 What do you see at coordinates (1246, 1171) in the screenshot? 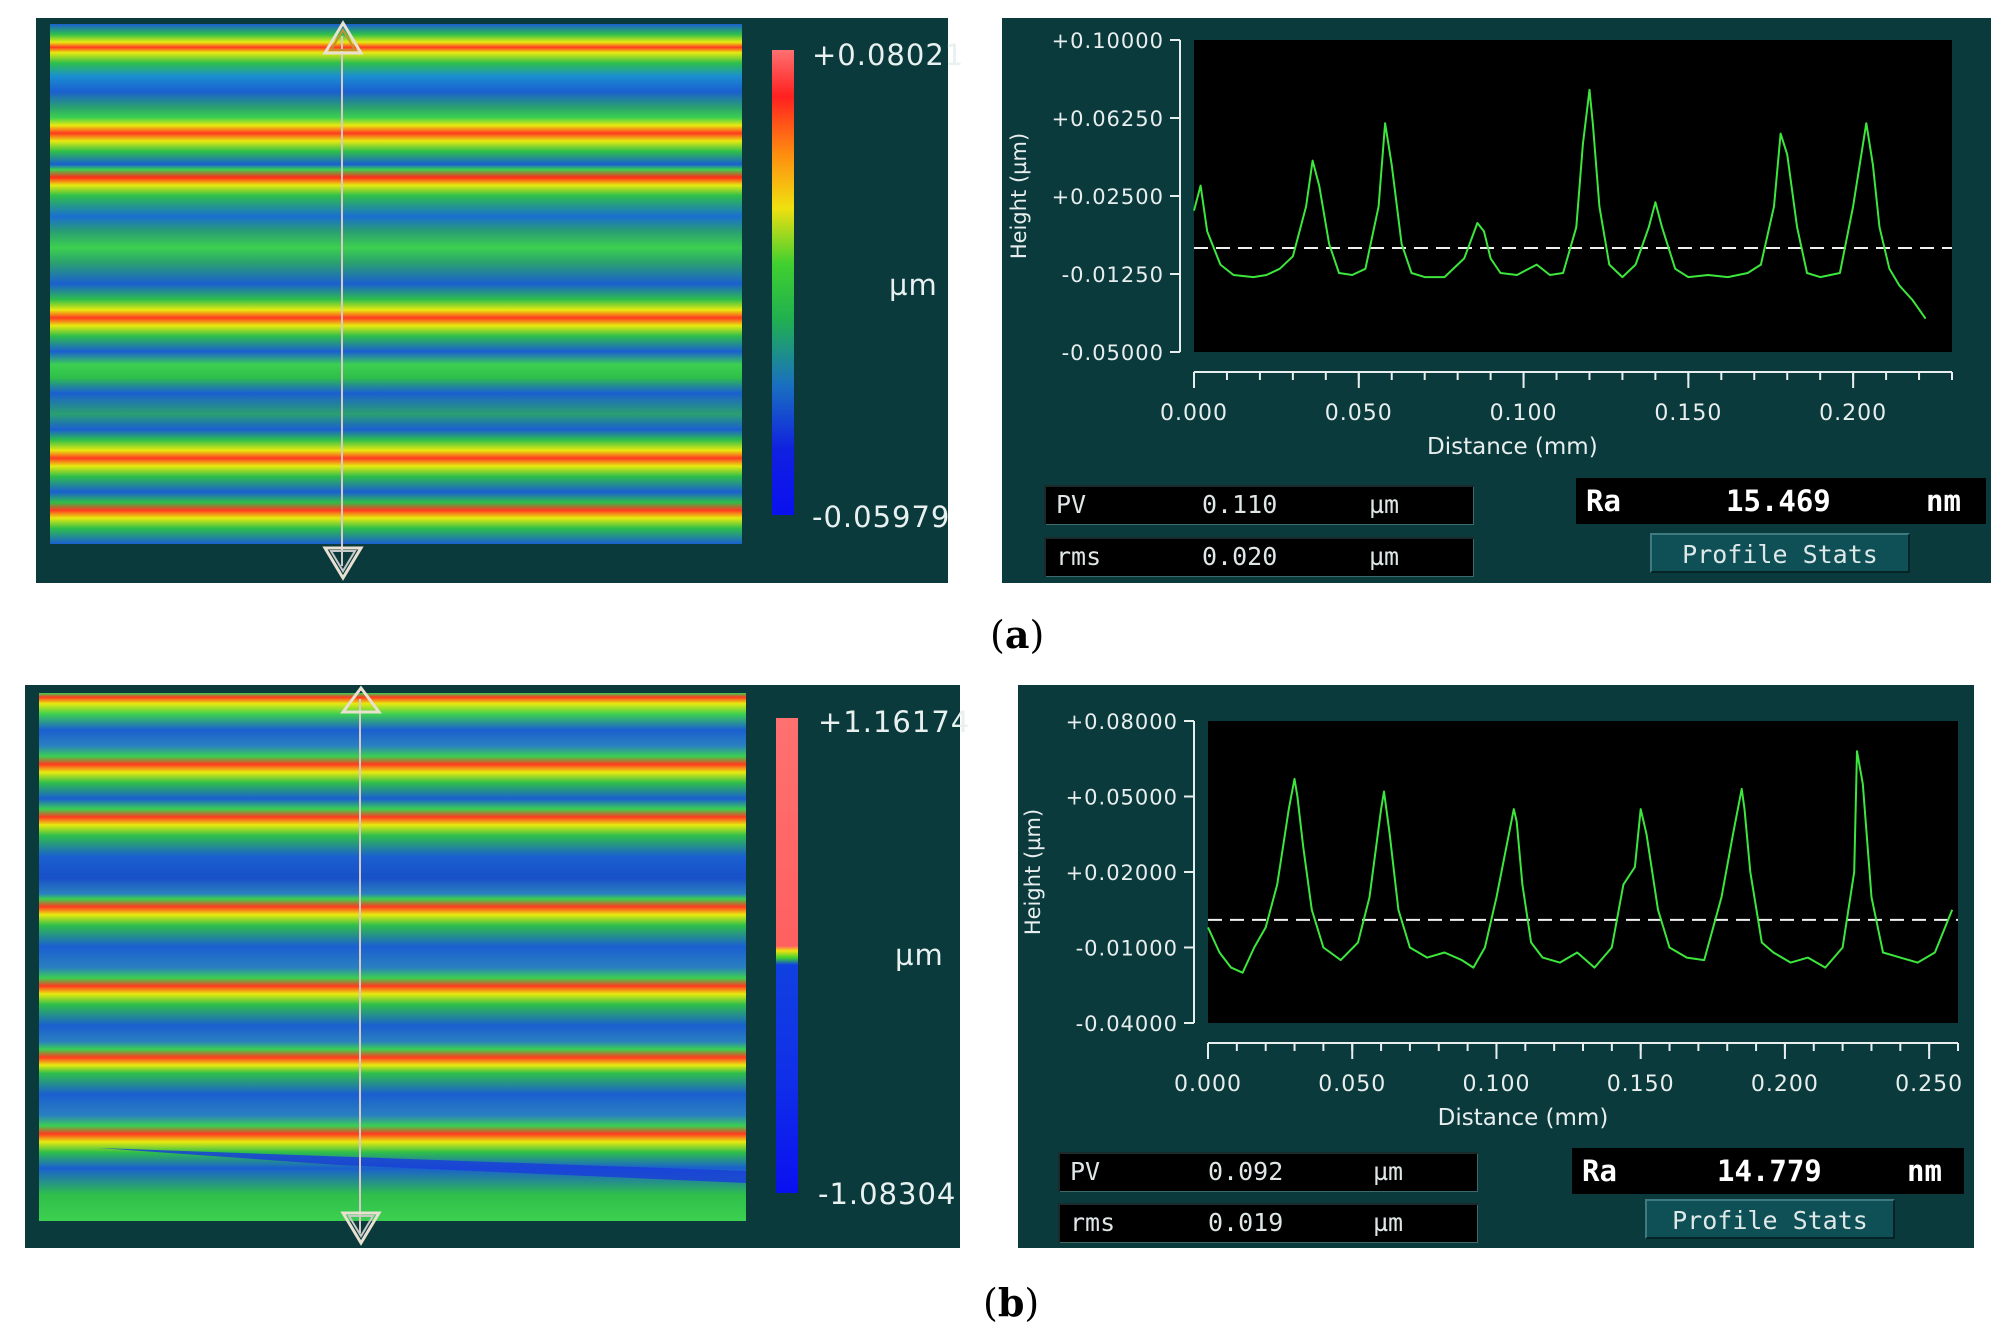
I see `pv-value-b: 0.092` at bounding box center [1246, 1171].